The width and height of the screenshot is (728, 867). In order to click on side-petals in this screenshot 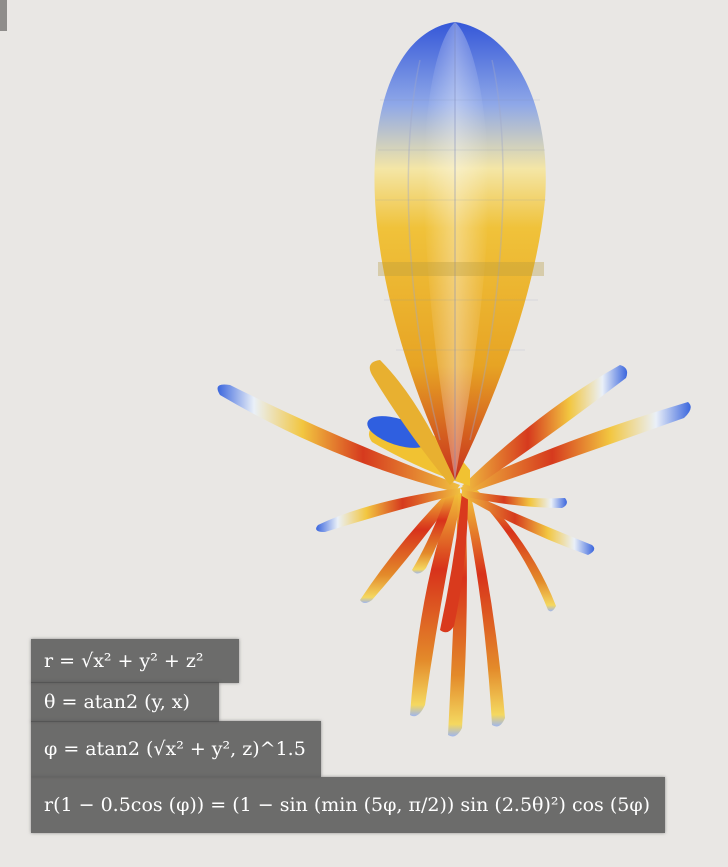, I will do `click(454, 457)`.